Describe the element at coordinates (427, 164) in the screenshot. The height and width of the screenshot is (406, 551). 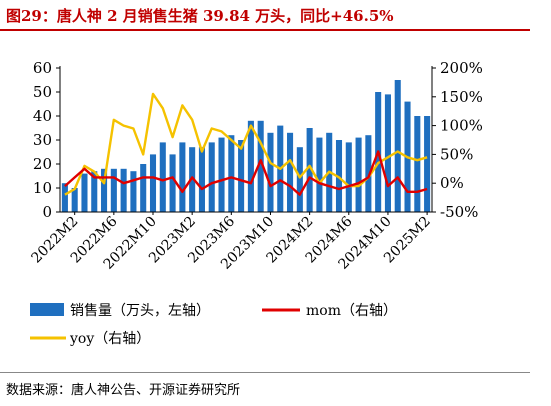
I see `bar-2025M2` at that location.